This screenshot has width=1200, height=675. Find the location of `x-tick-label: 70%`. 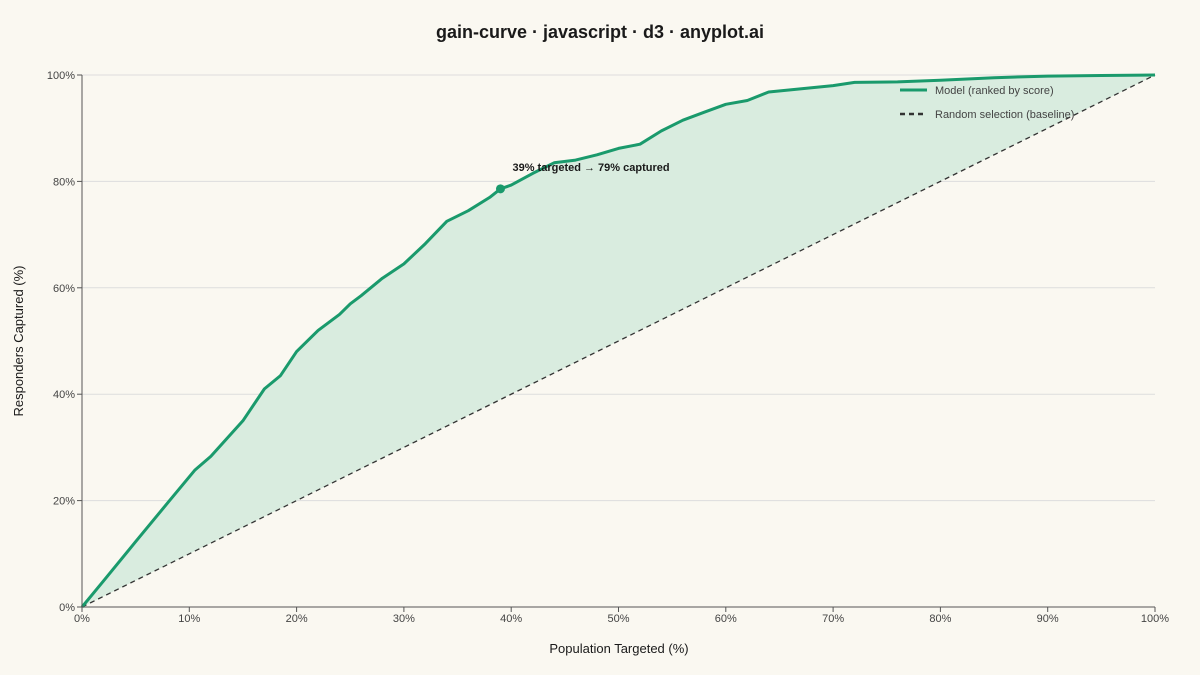

x-tick-label: 70% is located at coordinates (833, 619).